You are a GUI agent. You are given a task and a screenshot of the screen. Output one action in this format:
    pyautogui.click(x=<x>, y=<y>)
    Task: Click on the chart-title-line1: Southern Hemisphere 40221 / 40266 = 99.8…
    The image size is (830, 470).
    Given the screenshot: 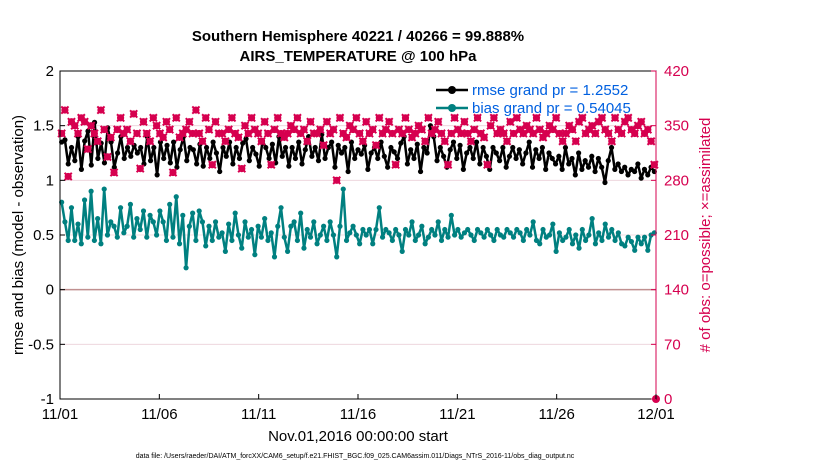 What is the action you would take?
    pyautogui.click(x=358, y=36)
    